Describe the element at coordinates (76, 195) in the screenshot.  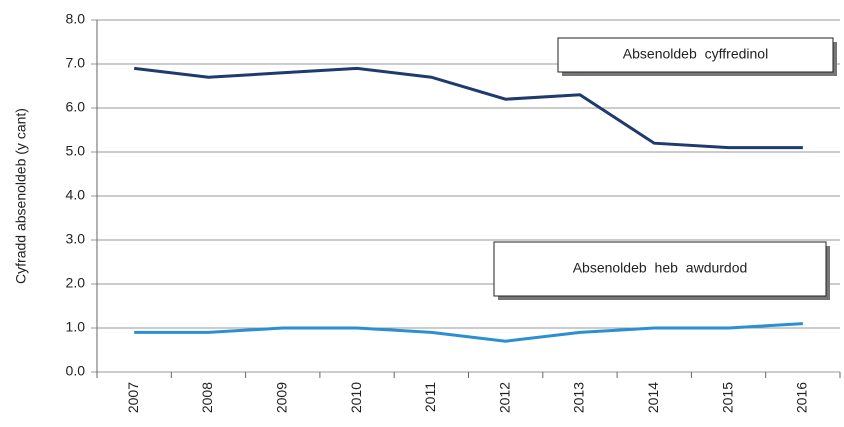
I see `y-tick-label: 4.0` at that location.